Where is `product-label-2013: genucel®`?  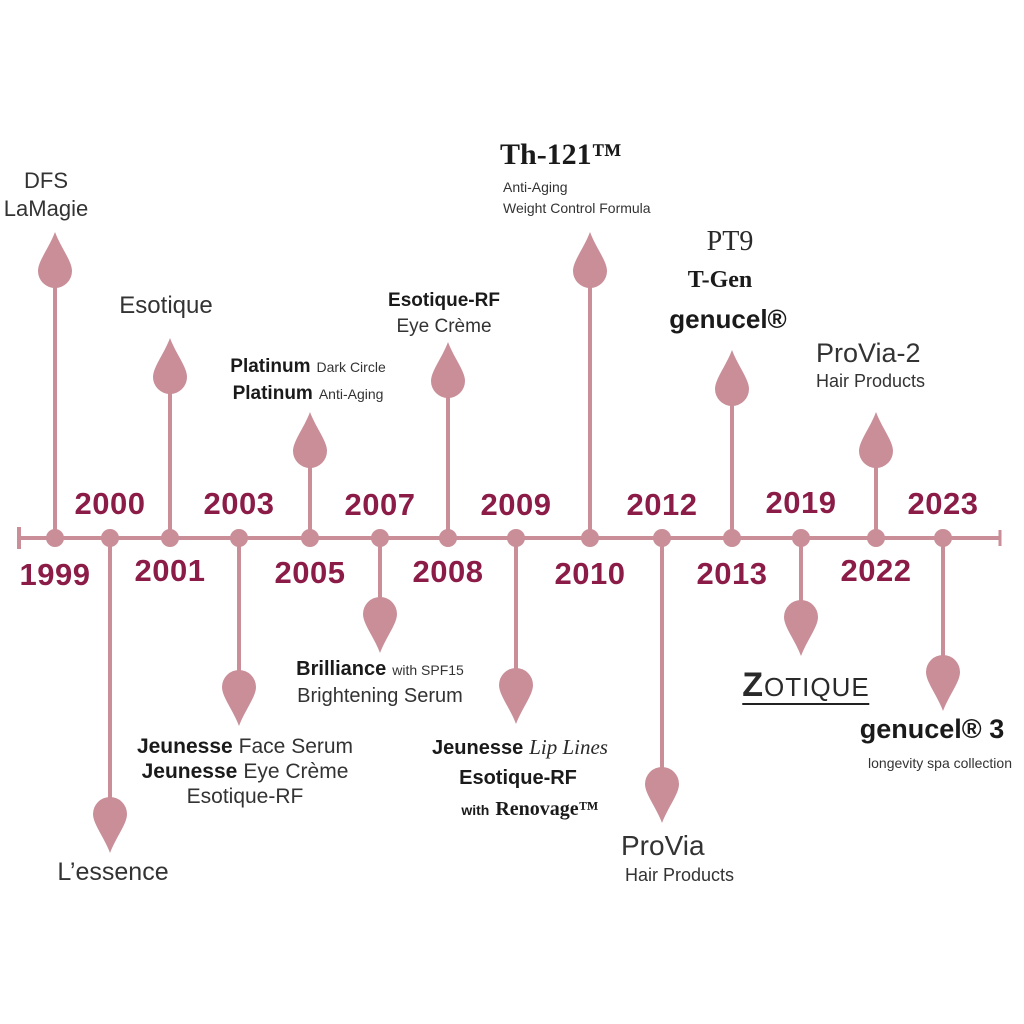
product-label-2013: genucel® is located at coordinates (728, 319).